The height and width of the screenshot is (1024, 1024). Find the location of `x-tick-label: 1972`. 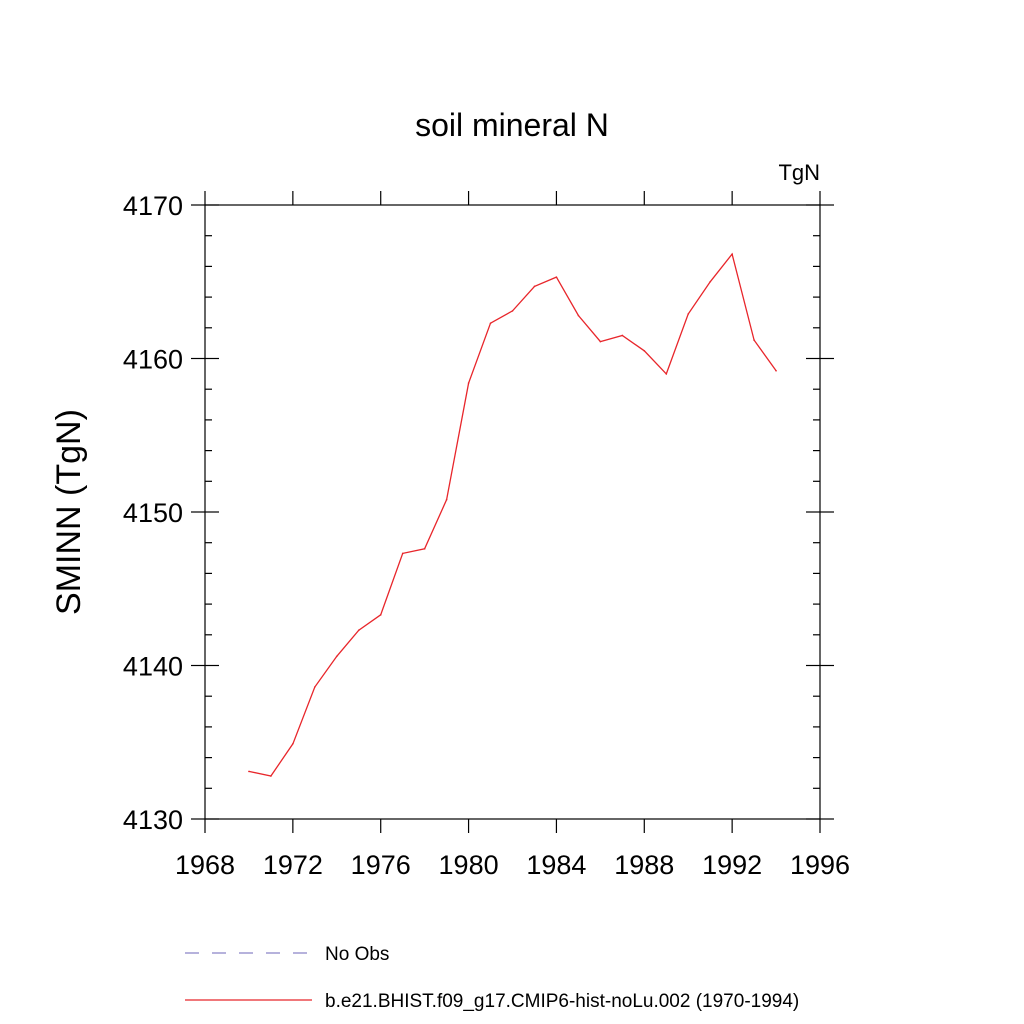

x-tick-label: 1972 is located at coordinates (293, 865).